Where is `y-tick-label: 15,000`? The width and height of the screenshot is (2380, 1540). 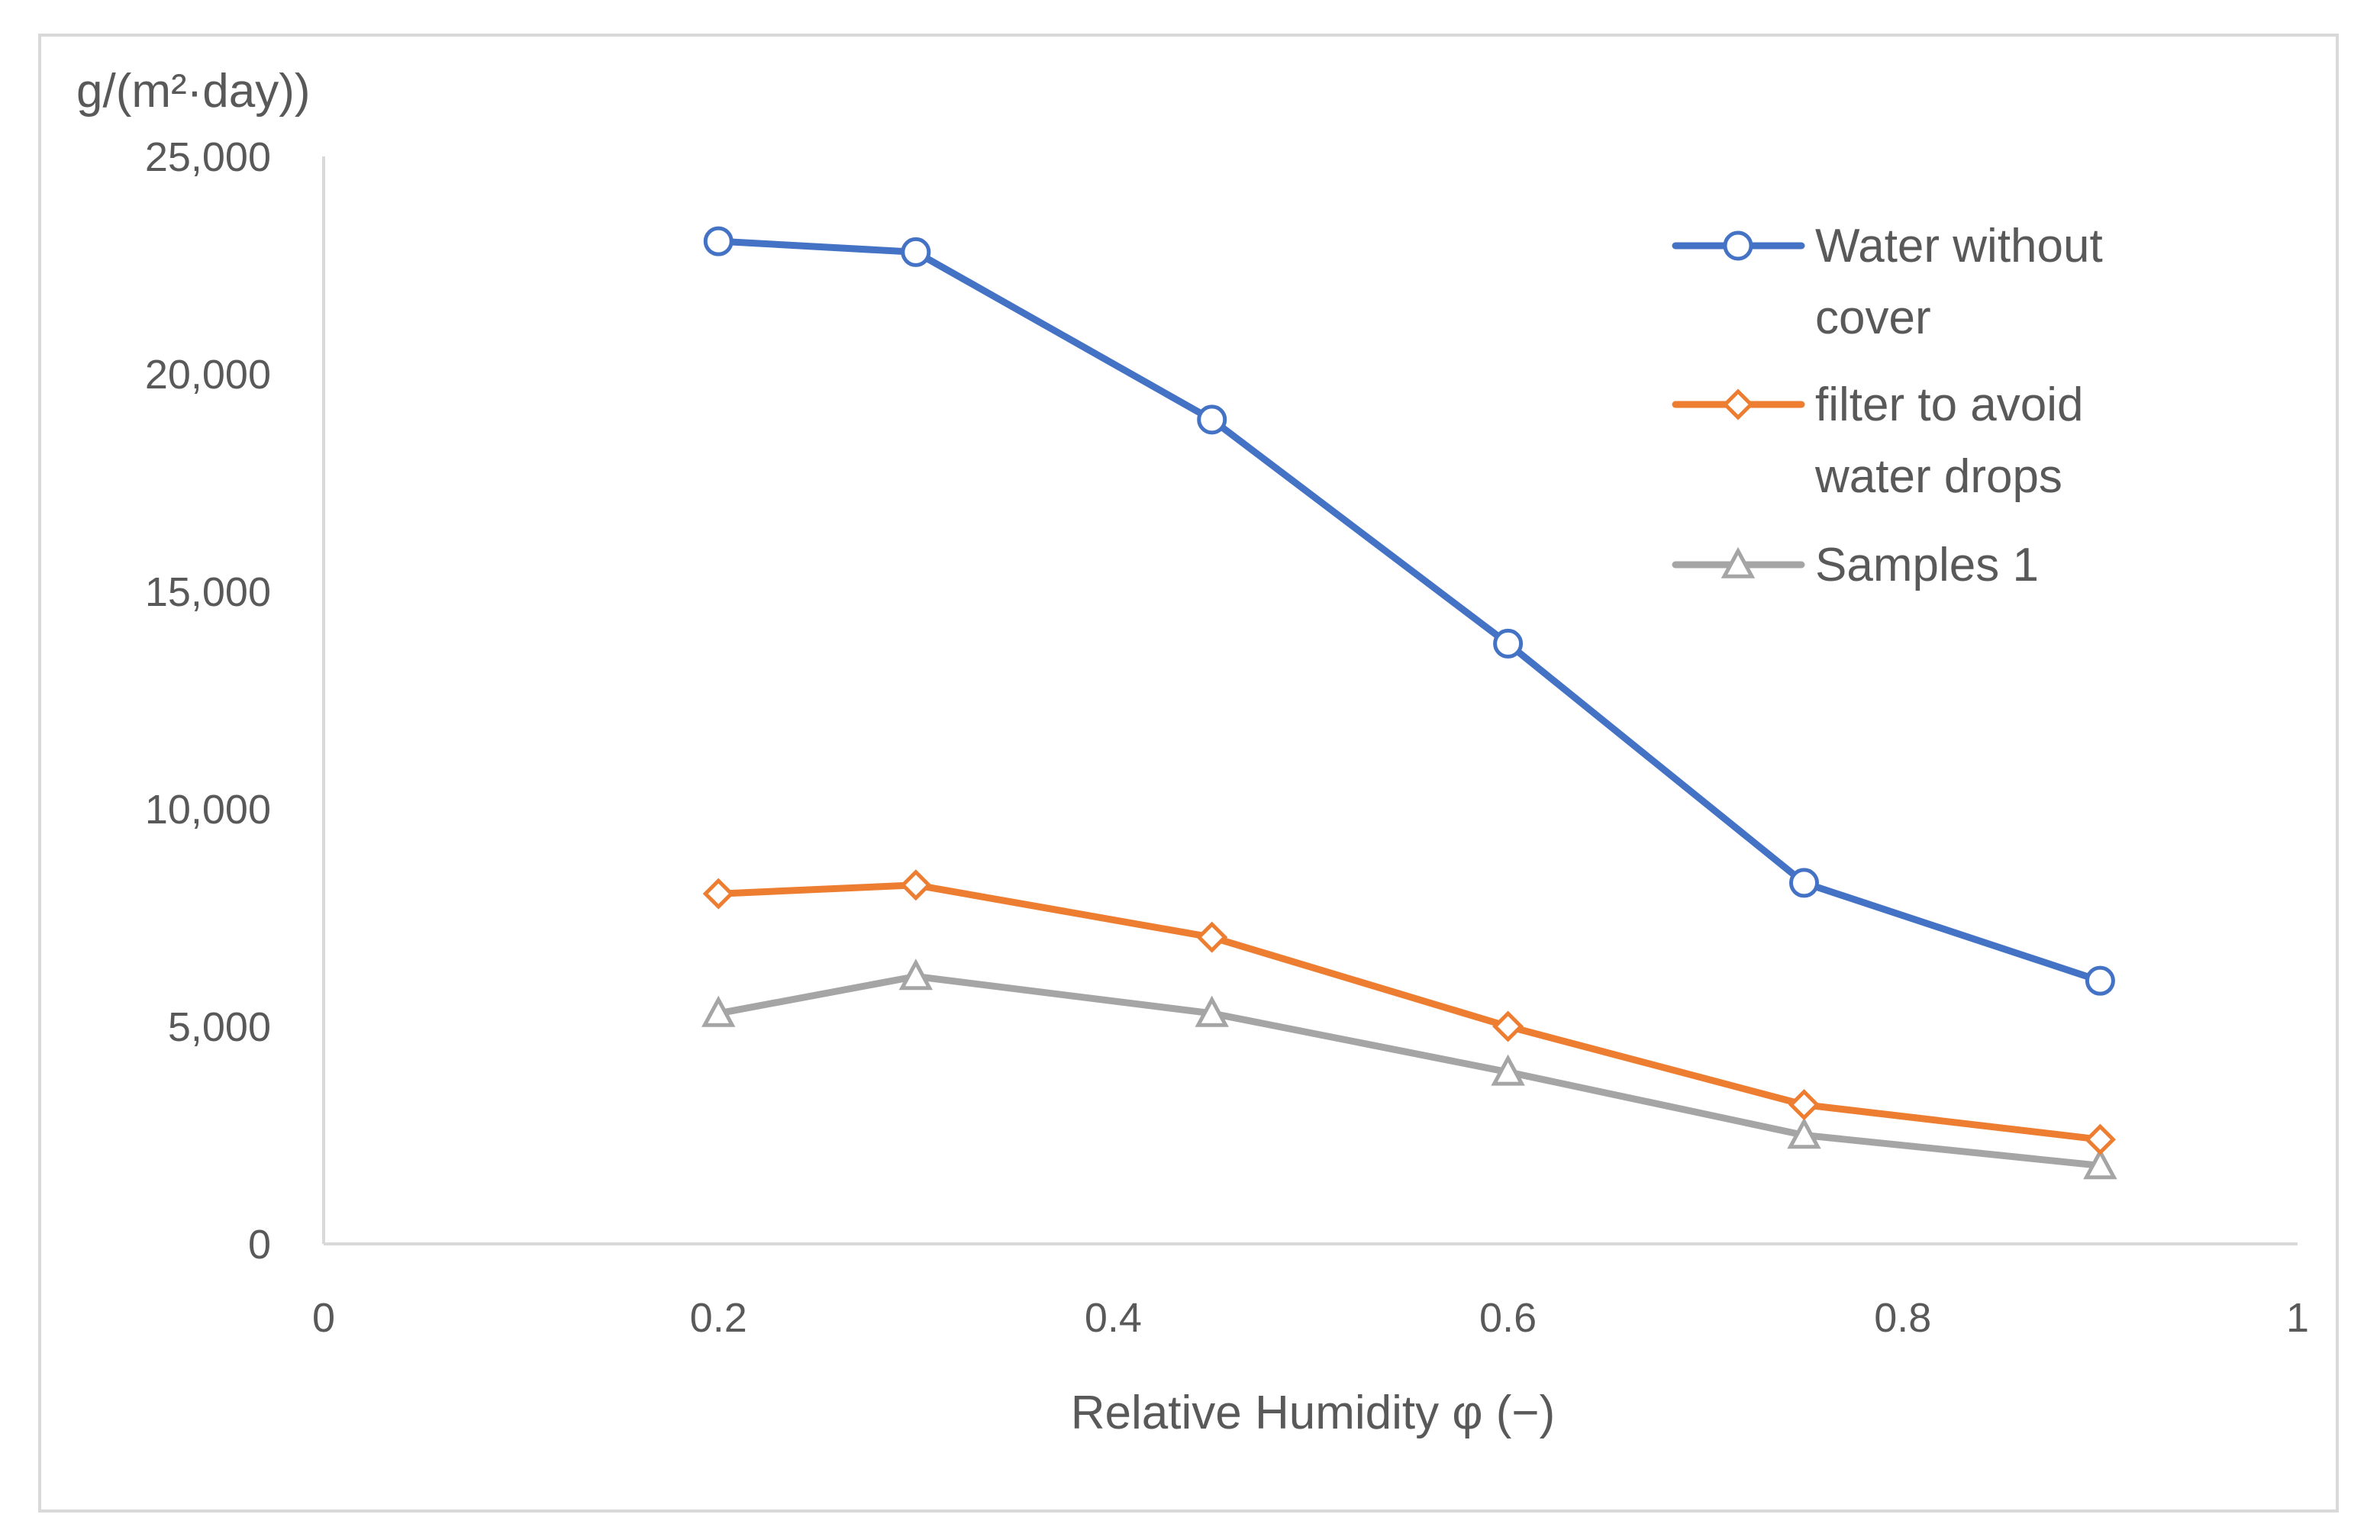
y-tick-label: 15,000 is located at coordinates (208, 592).